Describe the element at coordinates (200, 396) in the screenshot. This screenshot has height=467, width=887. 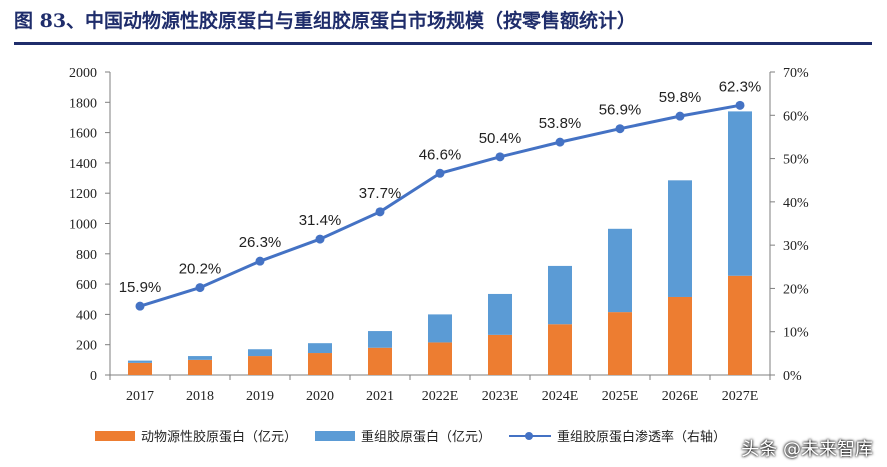
I see `x-tick-label: 2018` at that location.